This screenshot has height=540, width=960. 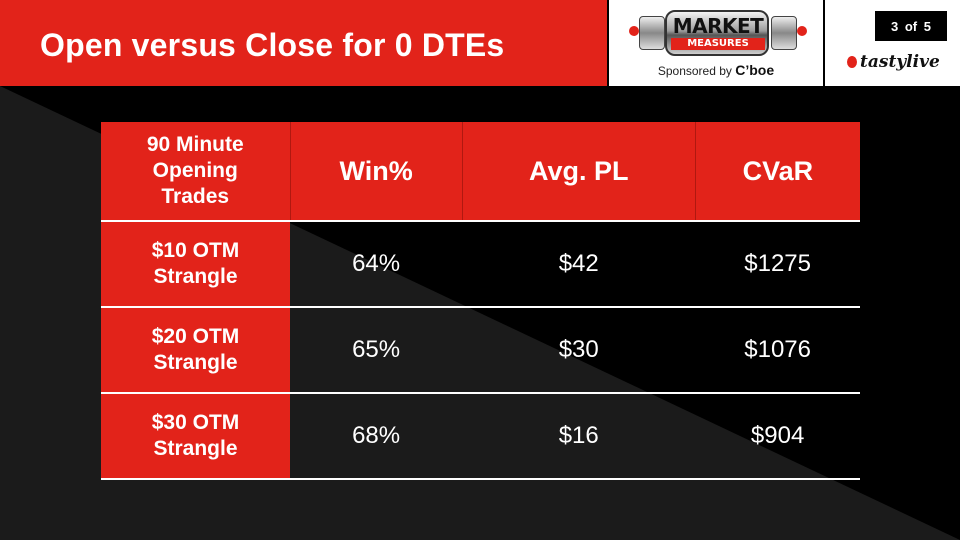 I want to click on corner-header: 90 Minute Opening Trades, so click(x=196, y=172).